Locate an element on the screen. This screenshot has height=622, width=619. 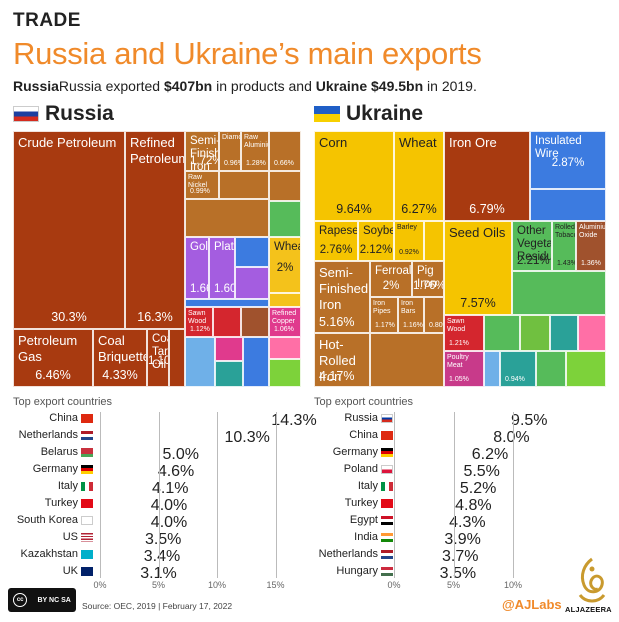
russia-country-name: Kazakhstan is located at coordinates (49, 554).